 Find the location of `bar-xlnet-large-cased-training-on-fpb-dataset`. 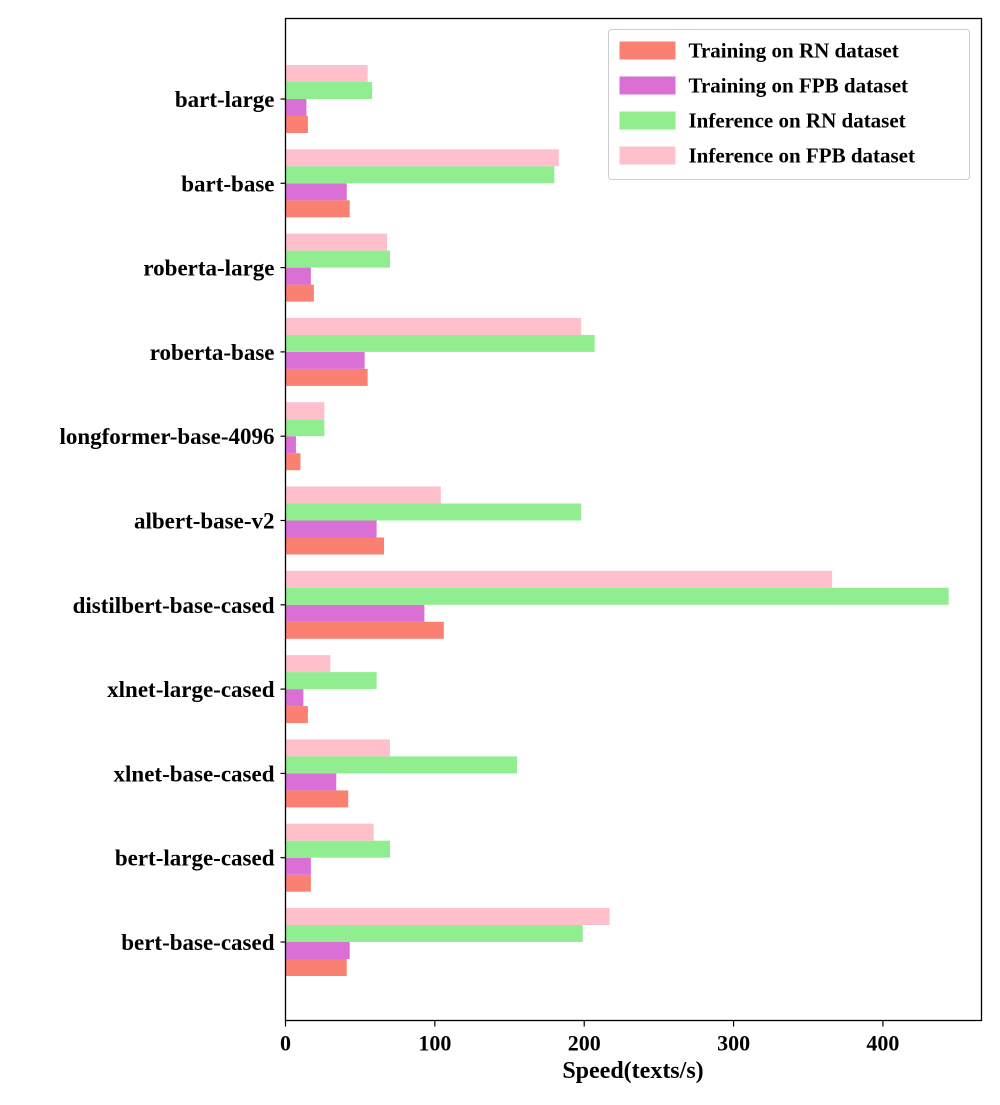

bar-xlnet-large-cased-training-on-fpb-dataset is located at coordinates (294, 698).